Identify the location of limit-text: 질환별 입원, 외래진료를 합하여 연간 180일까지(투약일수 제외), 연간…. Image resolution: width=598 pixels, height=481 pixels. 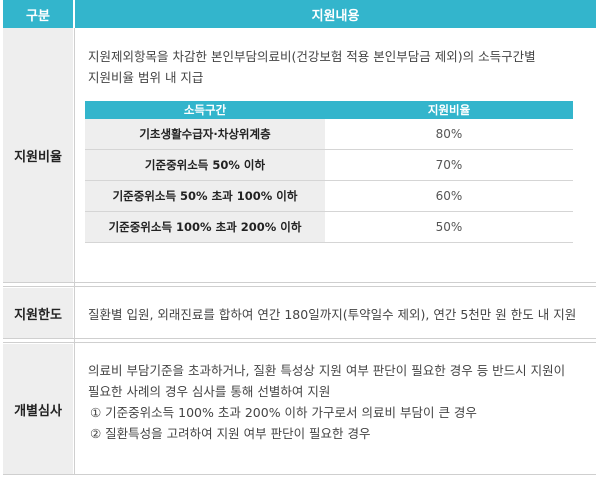
(332, 314).